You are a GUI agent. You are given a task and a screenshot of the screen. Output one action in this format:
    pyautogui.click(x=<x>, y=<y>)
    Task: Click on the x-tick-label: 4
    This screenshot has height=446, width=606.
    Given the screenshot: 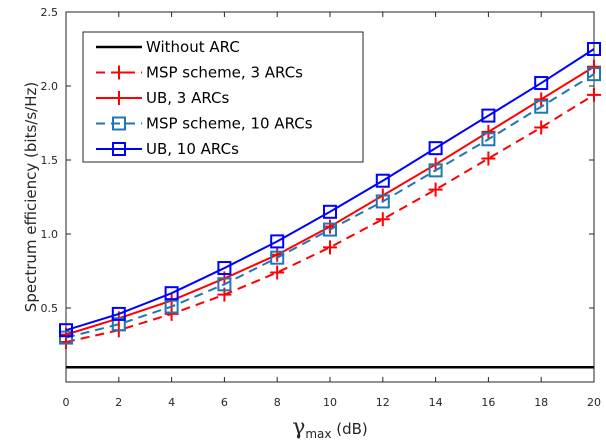 What is the action you would take?
    pyautogui.click(x=171, y=402)
    